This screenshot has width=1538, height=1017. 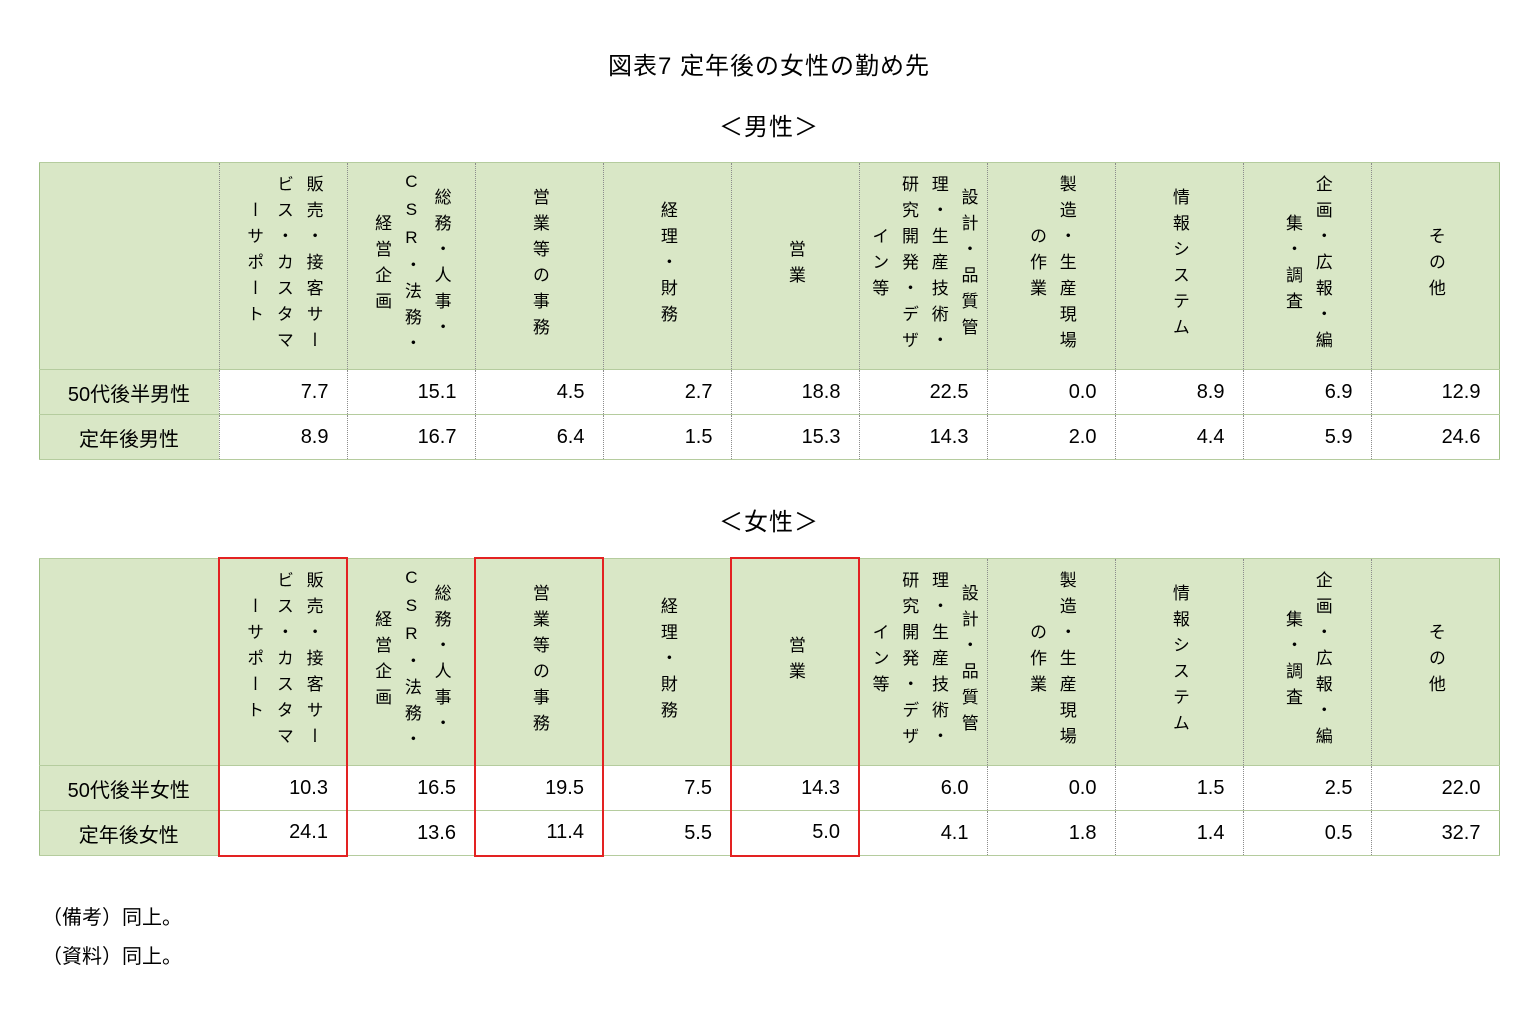 I want to click on value-cell: 6.4, so click(x=539, y=437).